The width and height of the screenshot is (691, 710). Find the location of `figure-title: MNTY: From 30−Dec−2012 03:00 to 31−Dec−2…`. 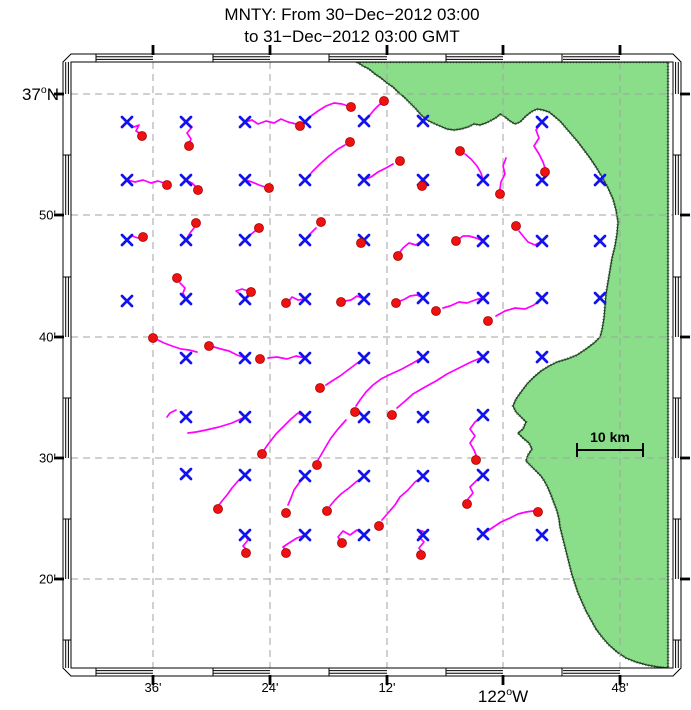

figure-title: MNTY: From 30−Dec−2012 03:00 to 31−Dec−2… is located at coordinates (352, 26).